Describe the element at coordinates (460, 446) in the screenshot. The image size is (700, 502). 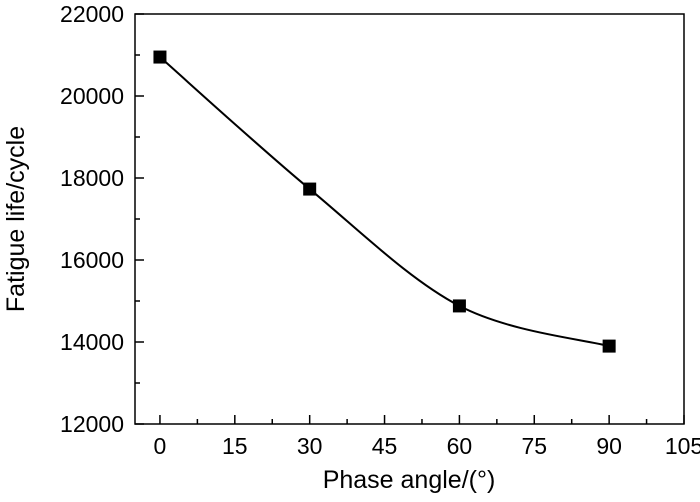
I see `x-tick-label: 60` at that location.